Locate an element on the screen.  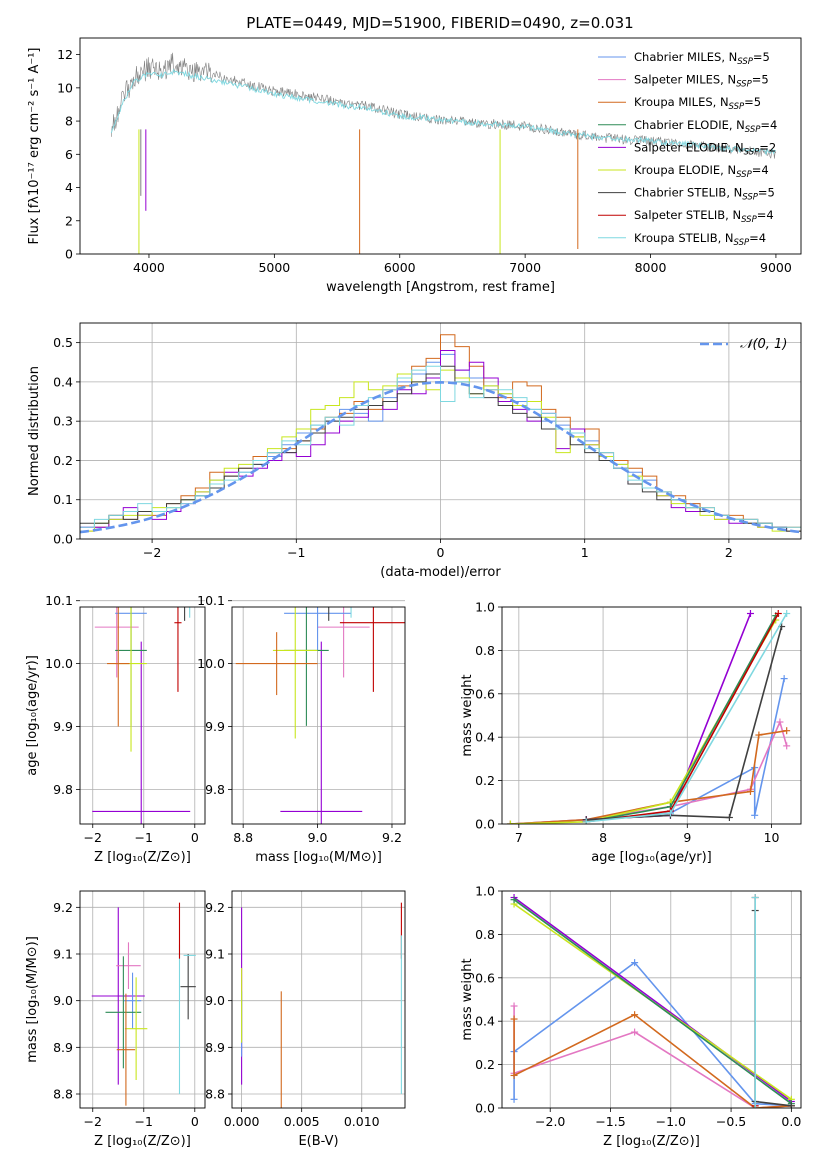
x-tick-label: −1.5 is located at coordinates (610, 1121).